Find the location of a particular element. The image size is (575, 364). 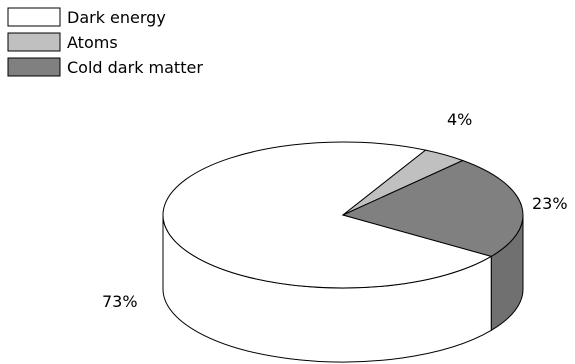

legend-swatch-atoms is located at coordinates (34, 42).